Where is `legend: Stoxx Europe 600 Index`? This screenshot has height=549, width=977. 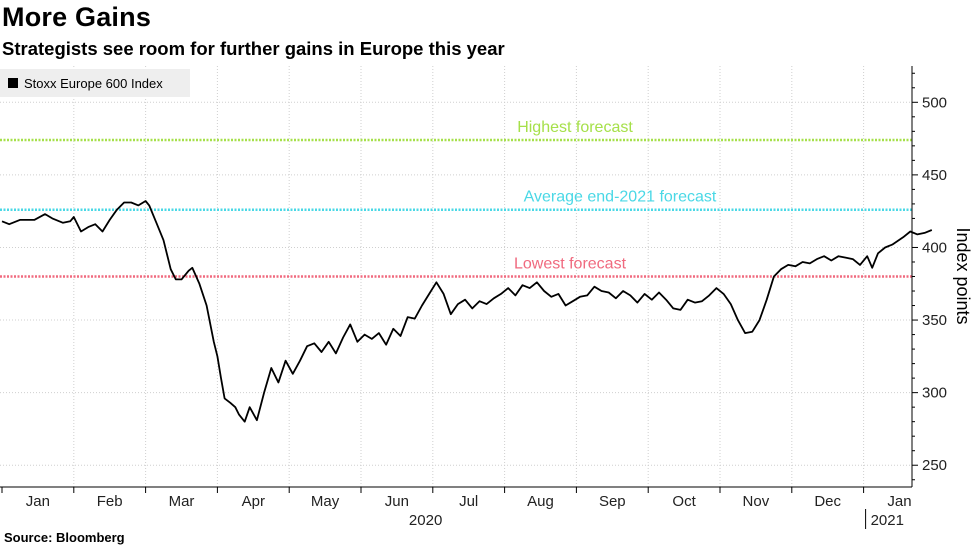
legend: Stoxx Europe 600 Index is located at coordinates (95, 83).